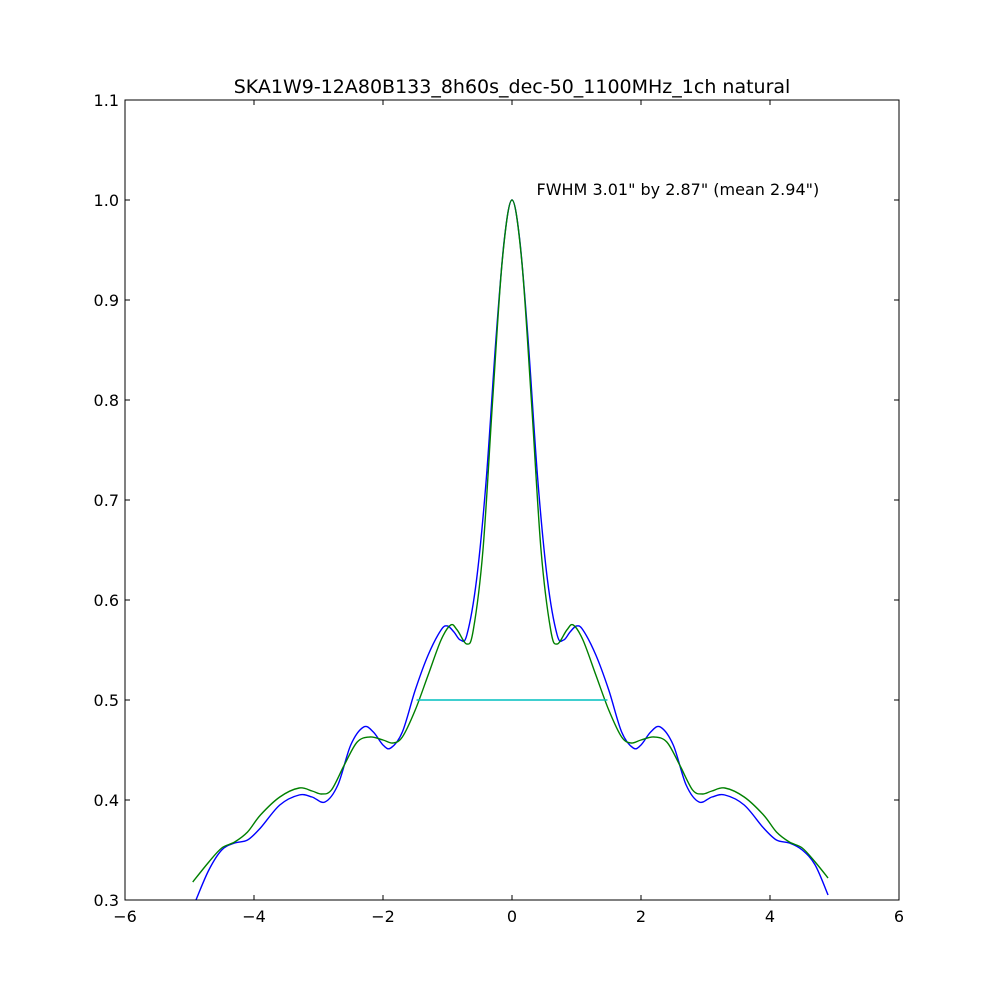 The width and height of the screenshot is (1000, 1000). What do you see at coordinates (106, 700) in the screenshot?
I see `y-tick-label: 0.5` at bounding box center [106, 700].